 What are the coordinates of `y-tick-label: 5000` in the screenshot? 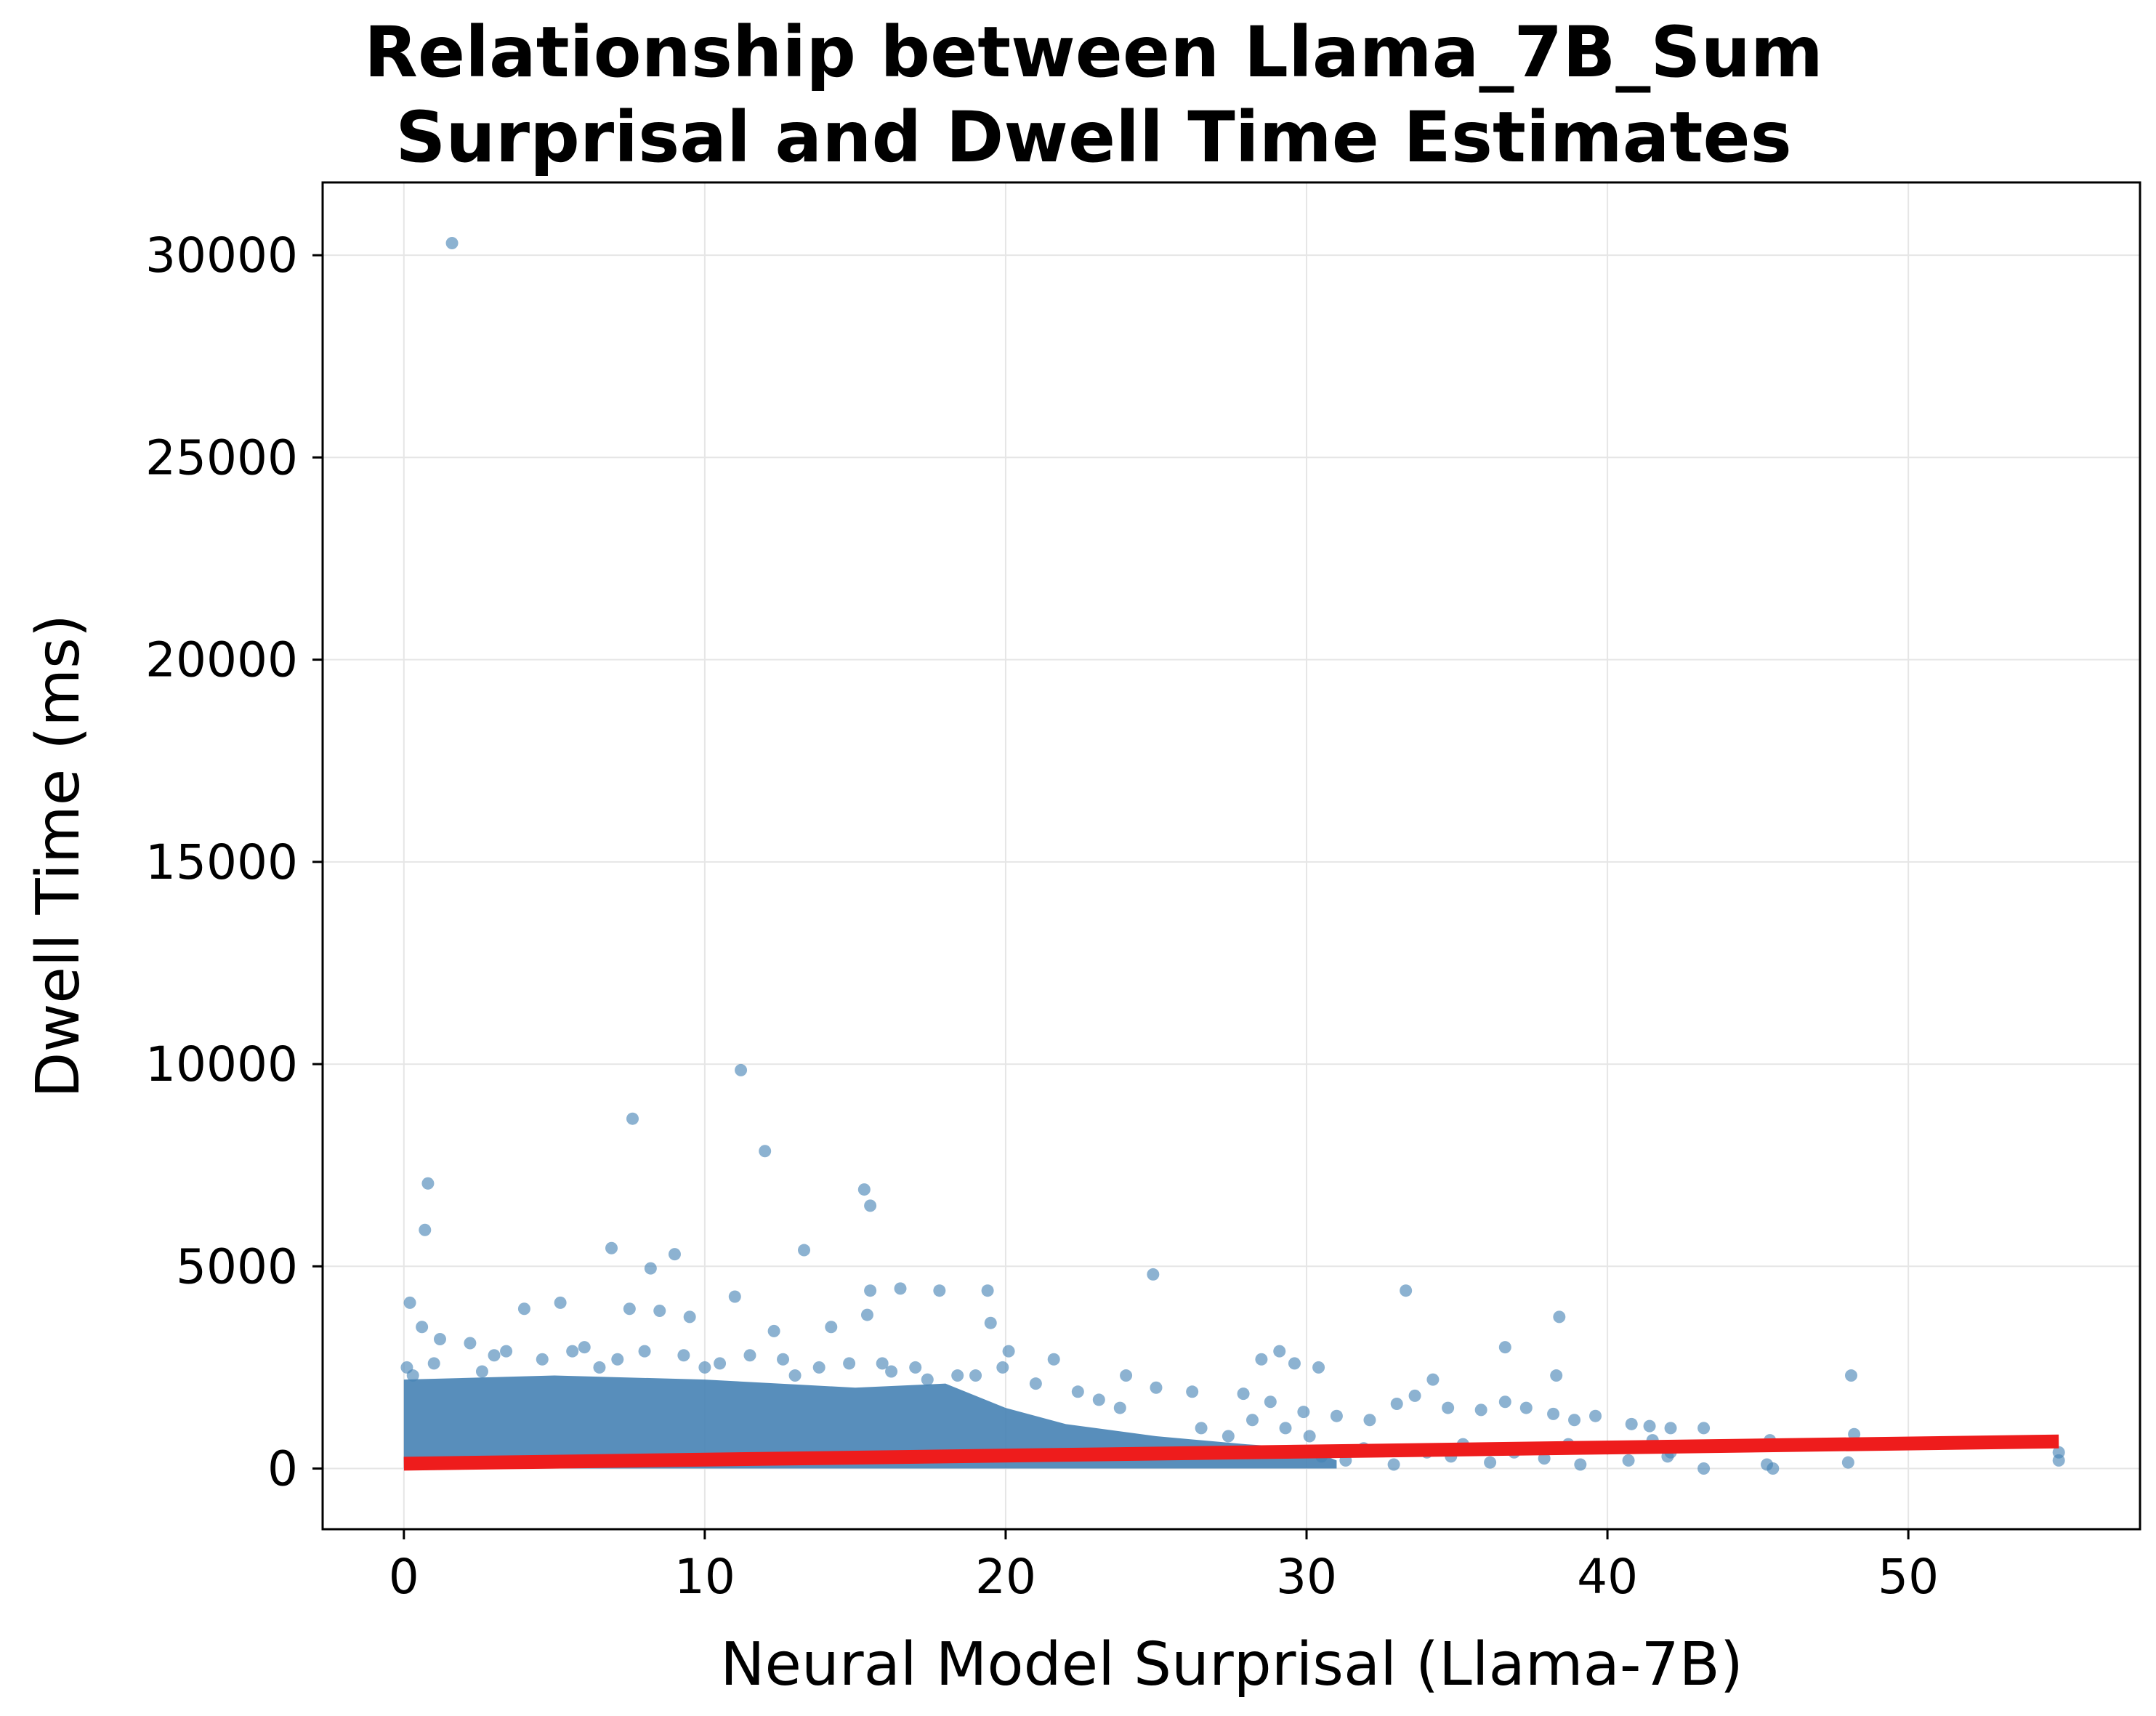 It's located at (237, 1266).